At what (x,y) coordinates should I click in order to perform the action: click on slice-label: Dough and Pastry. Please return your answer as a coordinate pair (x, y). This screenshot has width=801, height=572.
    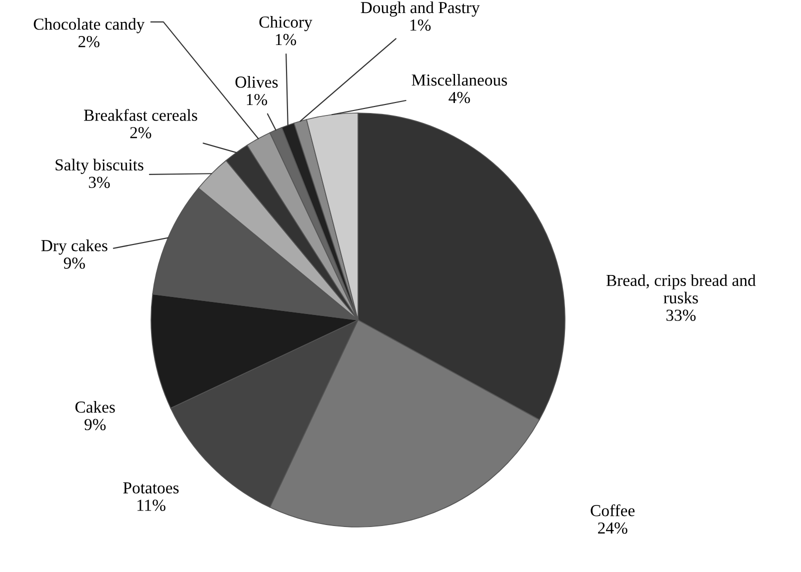
    Looking at the image, I should click on (420, 9).